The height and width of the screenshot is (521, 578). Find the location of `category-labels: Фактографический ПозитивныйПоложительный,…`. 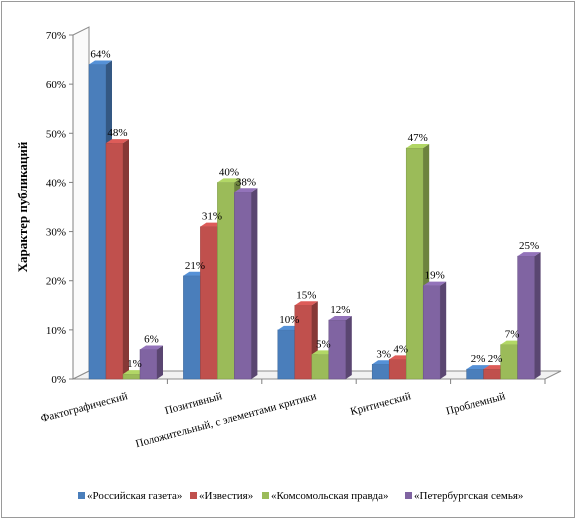

category-labels: Фактографический ПозитивныйПоложительный,… is located at coordinates (272, 420).